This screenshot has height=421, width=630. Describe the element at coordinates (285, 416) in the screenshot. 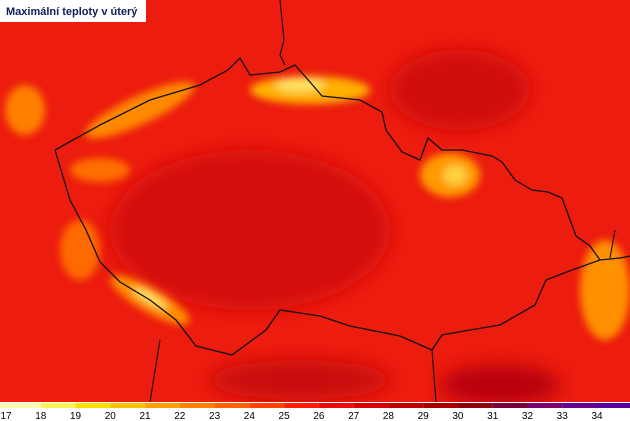

I see `legend-label: 25` at that location.